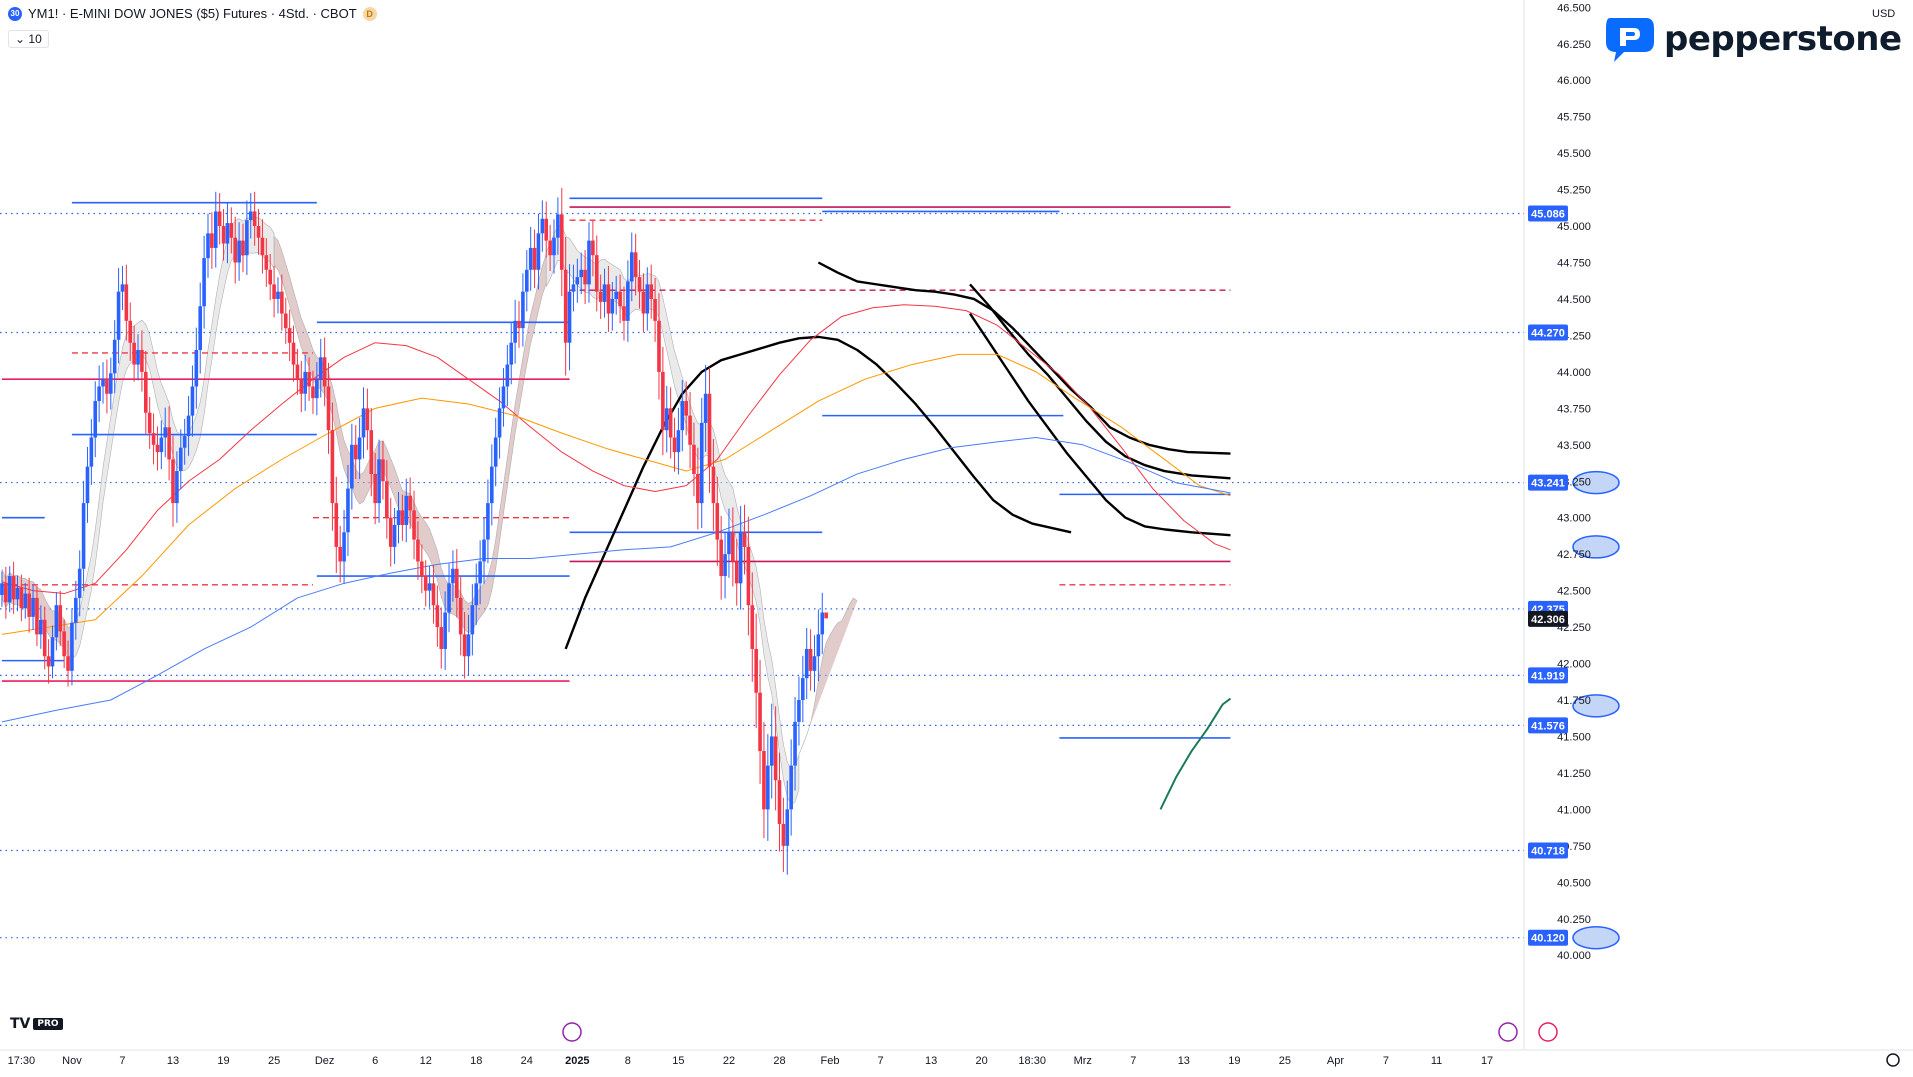 The width and height of the screenshot is (1913, 1077). I want to click on x-tick-label: 15, so click(678, 1061).